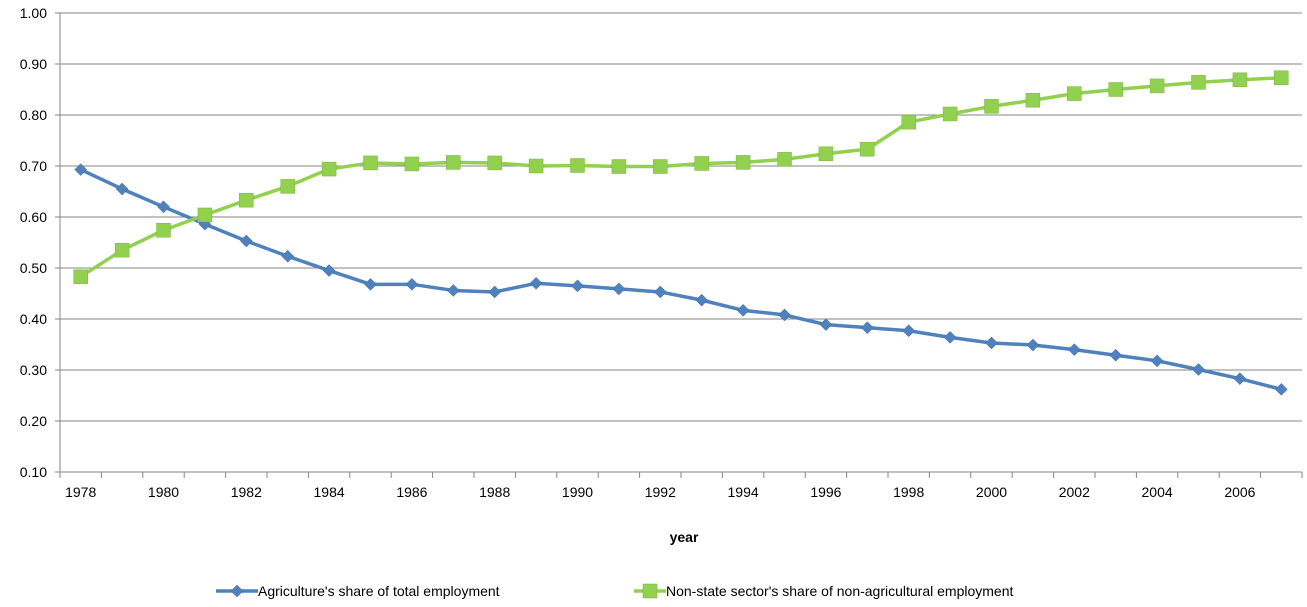 Image resolution: width=1307 pixels, height=607 pixels. I want to click on x-tick-label: 1992, so click(660, 492).